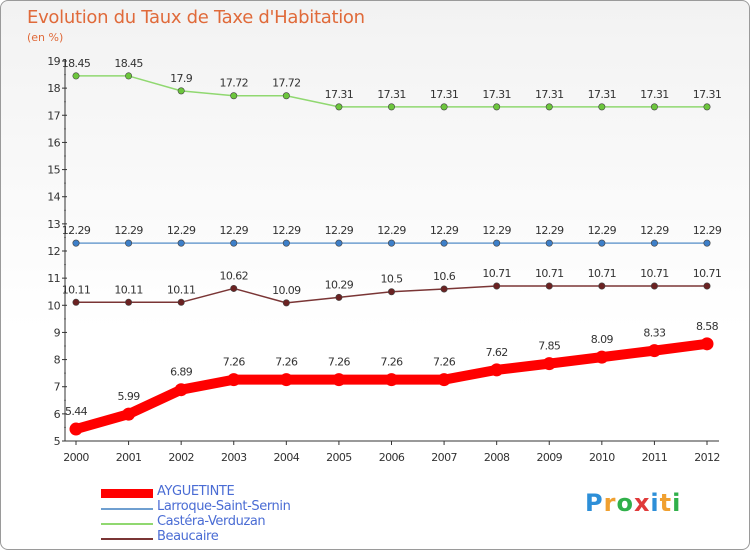 This screenshot has height=550, width=750. What do you see at coordinates (602, 457) in the screenshot?
I see `x-tick-label: 2010` at bounding box center [602, 457].